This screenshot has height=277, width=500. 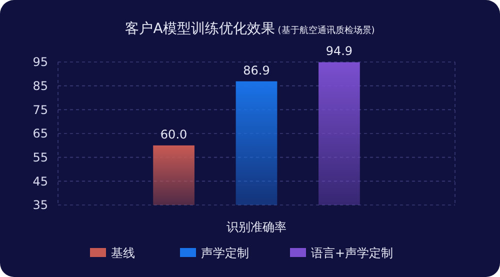 What do you see at coordinates (40, 62) in the screenshot?
I see `y-tick-label: 95` at bounding box center [40, 62].